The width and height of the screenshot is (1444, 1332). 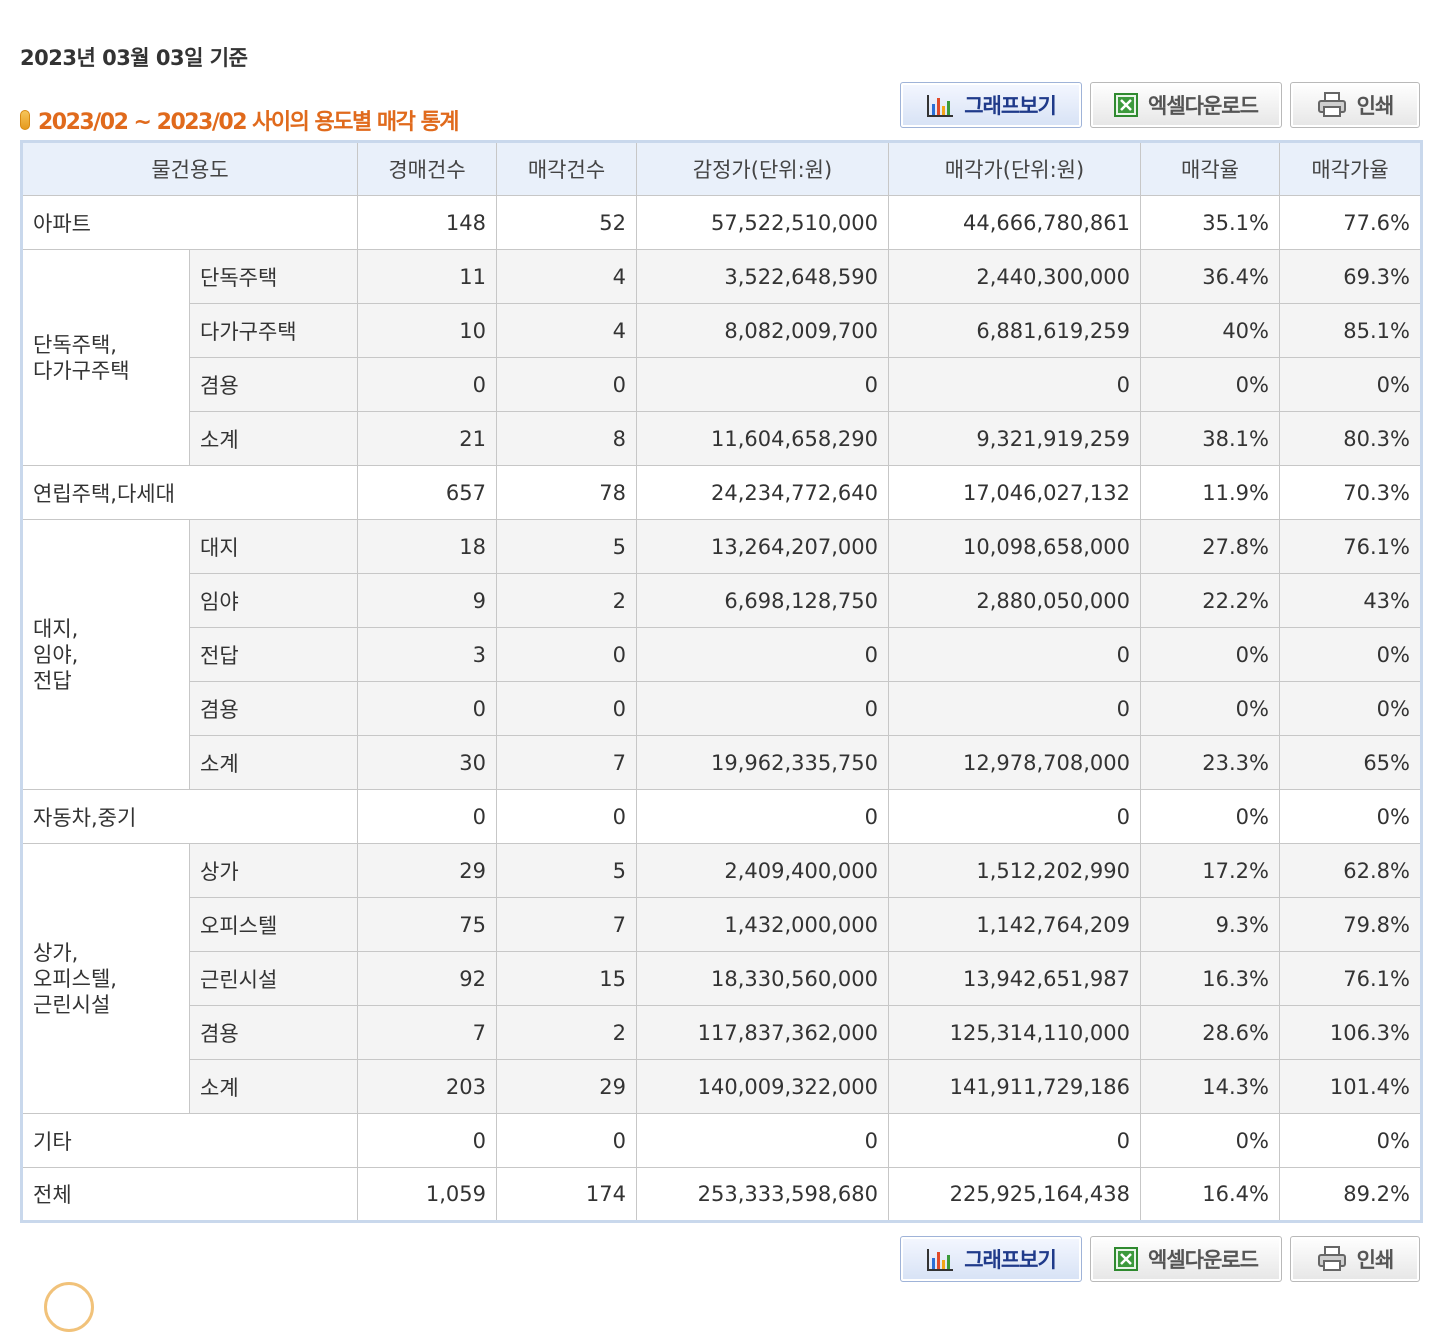 What do you see at coordinates (762, 222) in the screenshot?
I see `appraisal-cell: 57,522,510,000` at bounding box center [762, 222].